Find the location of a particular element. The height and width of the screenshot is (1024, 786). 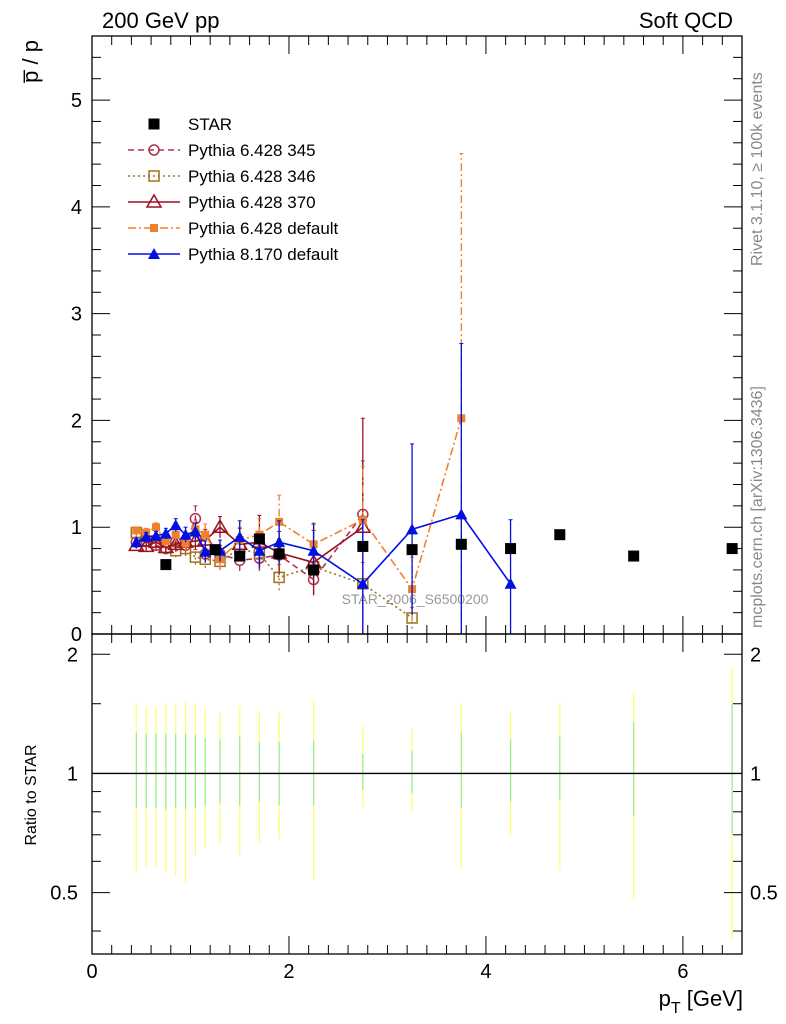

legend-item: Pythia 6.428 345 is located at coordinates (222, 150).